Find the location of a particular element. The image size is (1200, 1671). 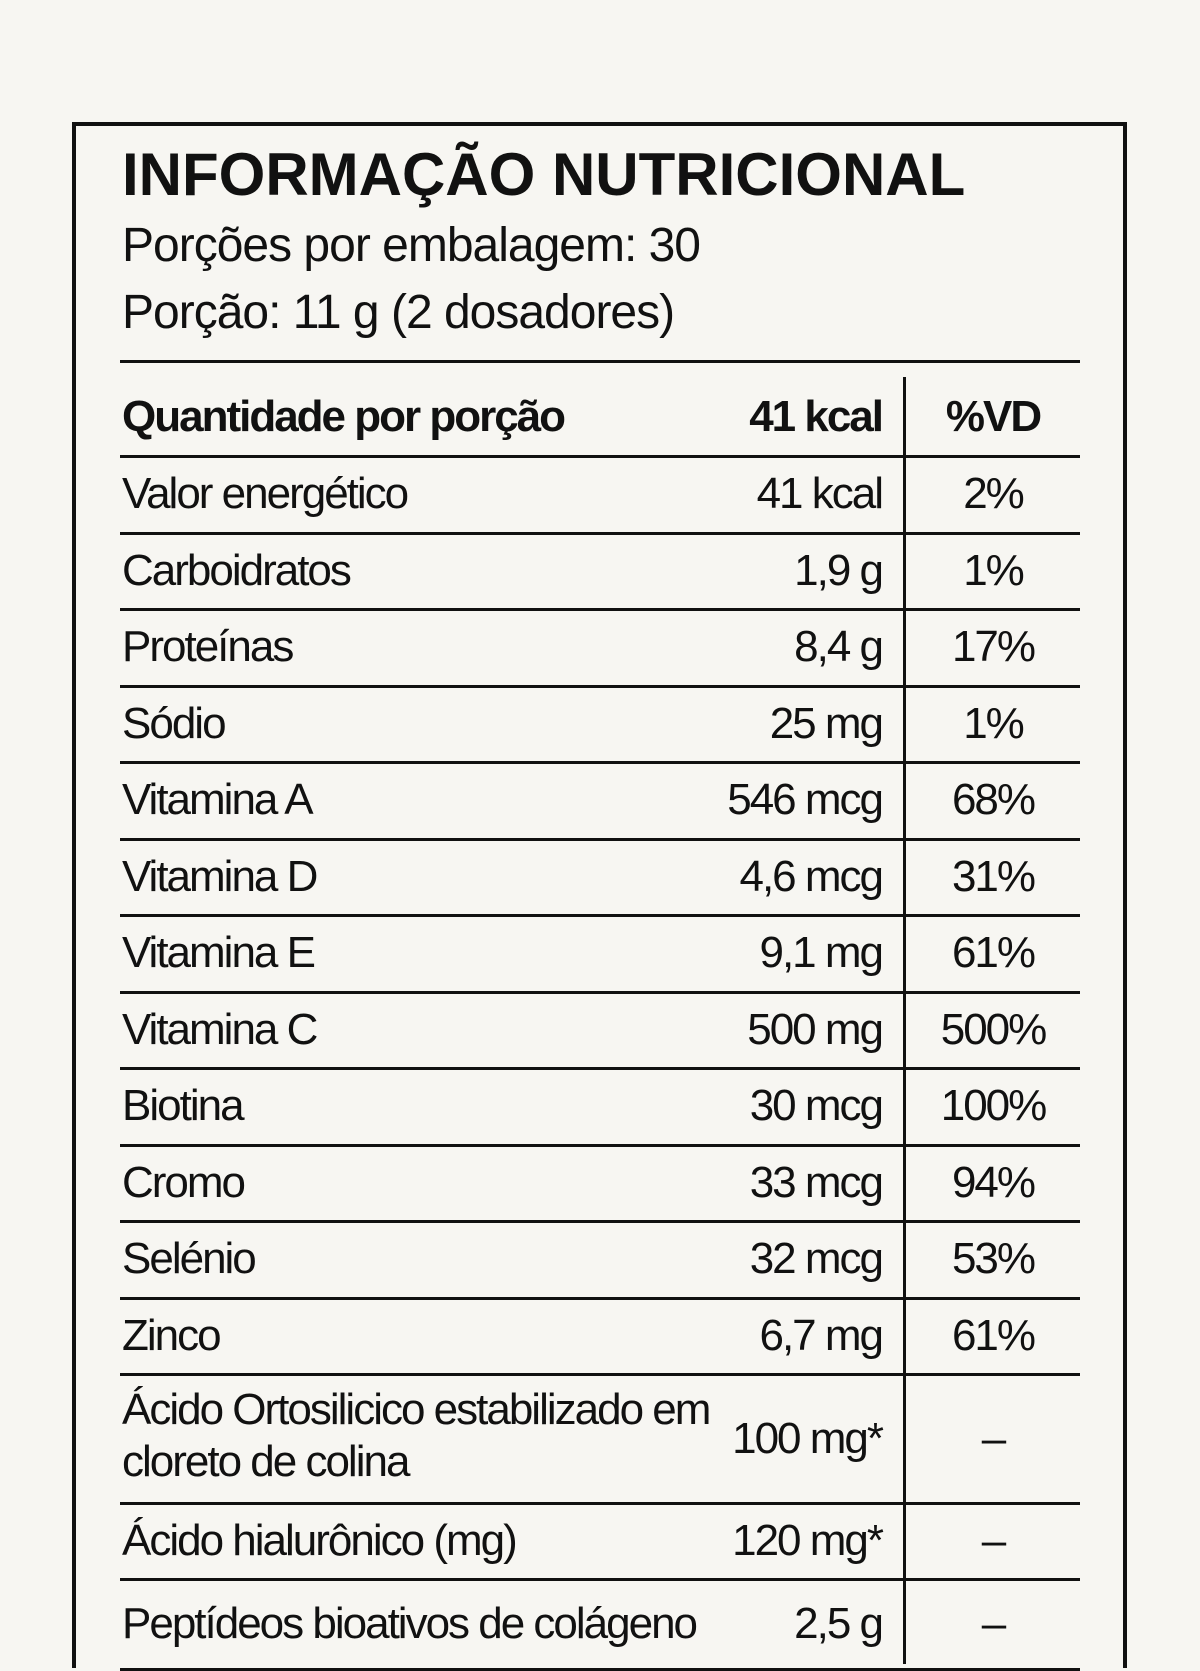

nutrient-name: Zinco is located at coordinates (172, 1335).